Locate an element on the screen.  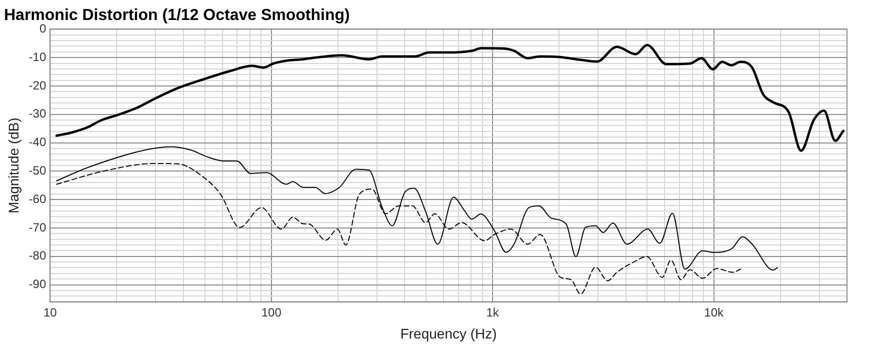
x-axis-title: Frequency (Hz) is located at coordinates (448, 333).